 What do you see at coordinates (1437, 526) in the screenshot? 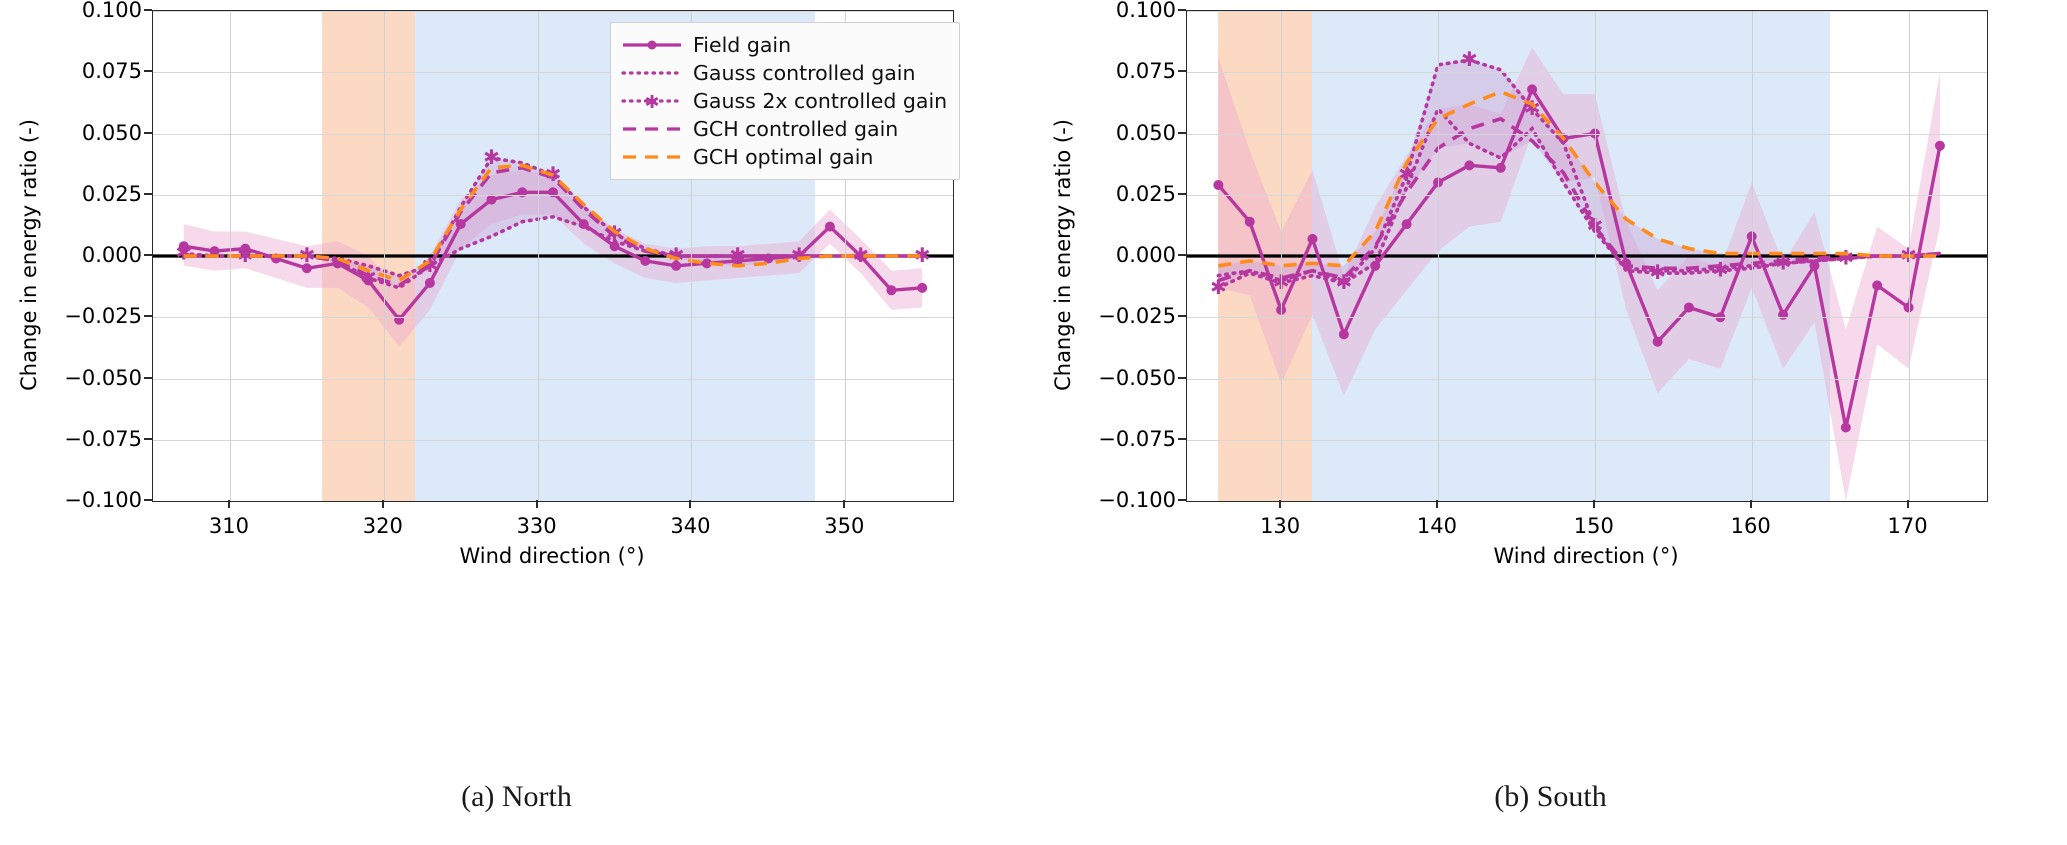
I see `x-tick-label: 140` at bounding box center [1437, 526].